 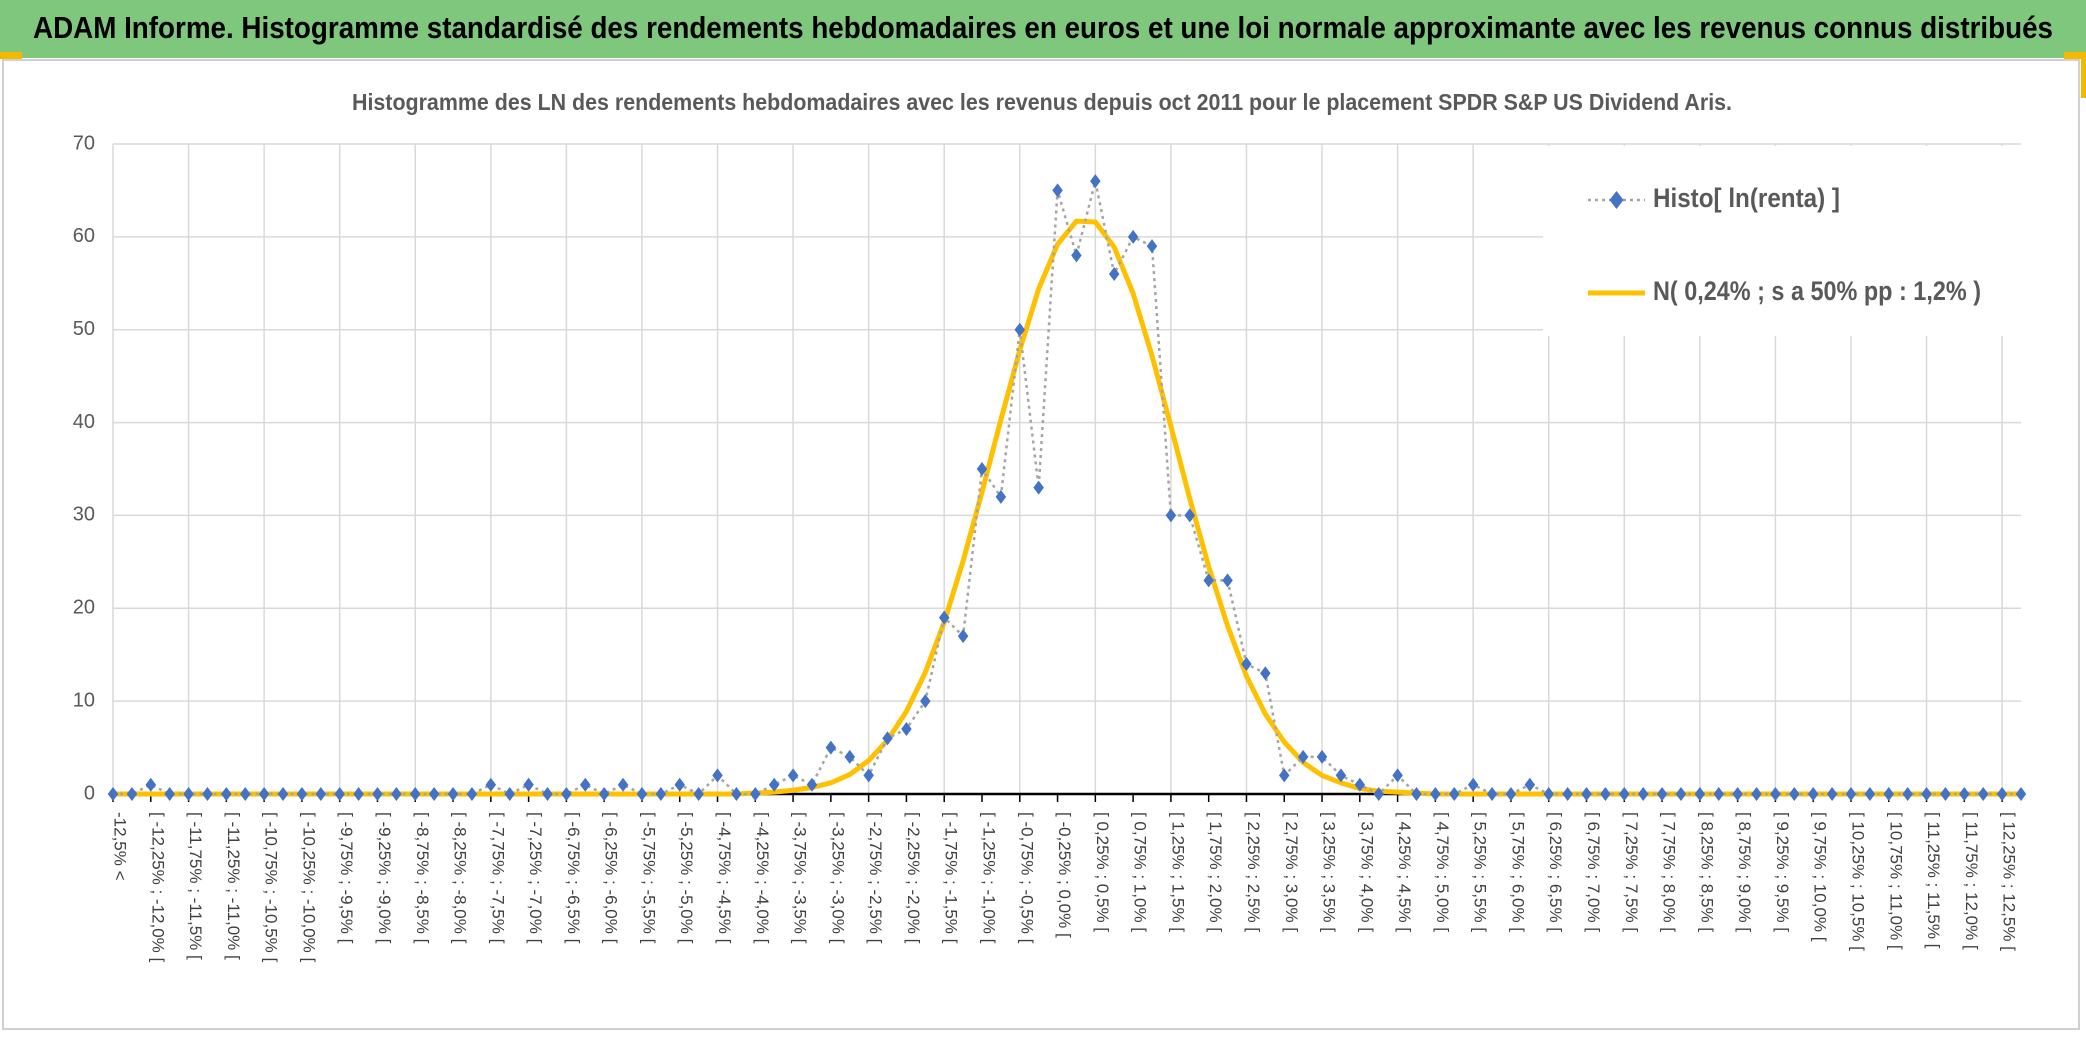 What do you see at coordinates (1442, 872) in the screenshot?
I see `x-tick-label: [ 4,75% ; 5,0% [` at bounding box center [1442, 872].